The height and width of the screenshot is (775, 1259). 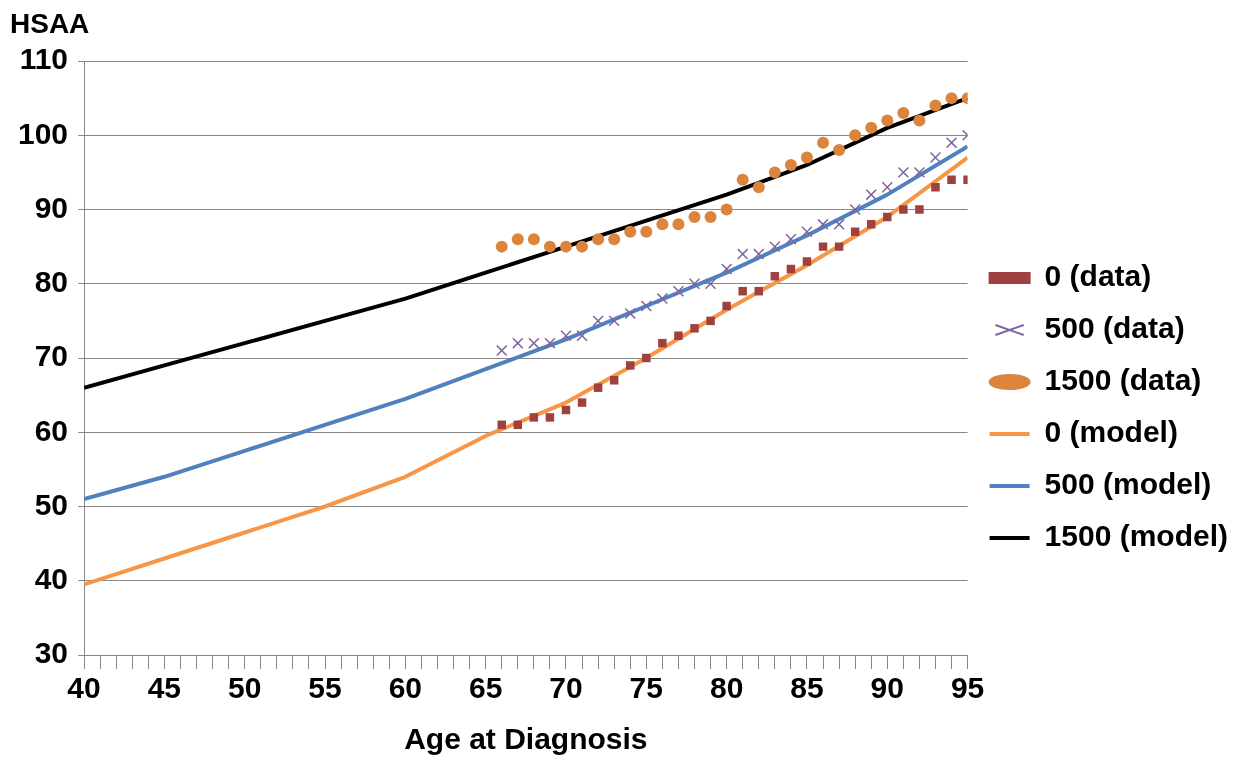 I want to click on legend-label: 1500 (model), so click(x=1136, y=536).